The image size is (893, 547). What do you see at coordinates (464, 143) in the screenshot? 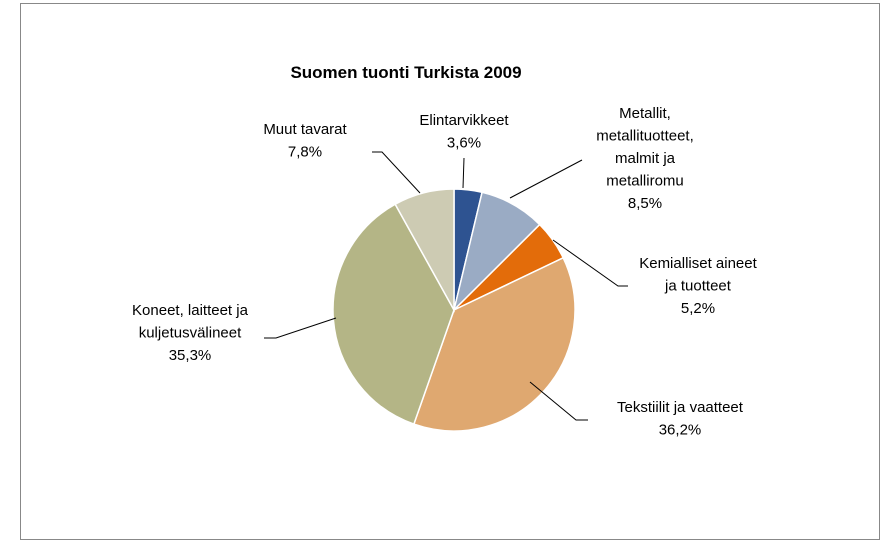
I see `value-label: 3,6%` at bounding box center [464, 143].